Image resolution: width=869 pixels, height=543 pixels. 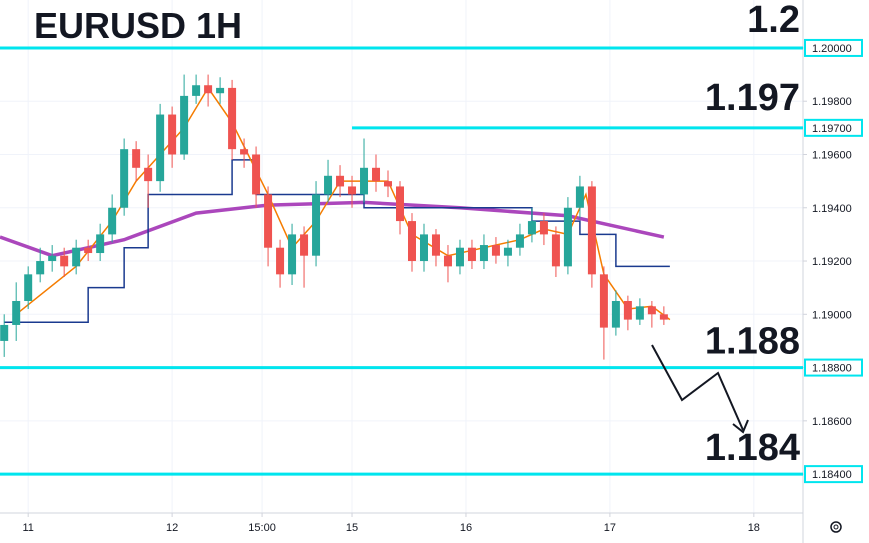 I want to click on x-tick-label: 11, so click(x=27, y=528).